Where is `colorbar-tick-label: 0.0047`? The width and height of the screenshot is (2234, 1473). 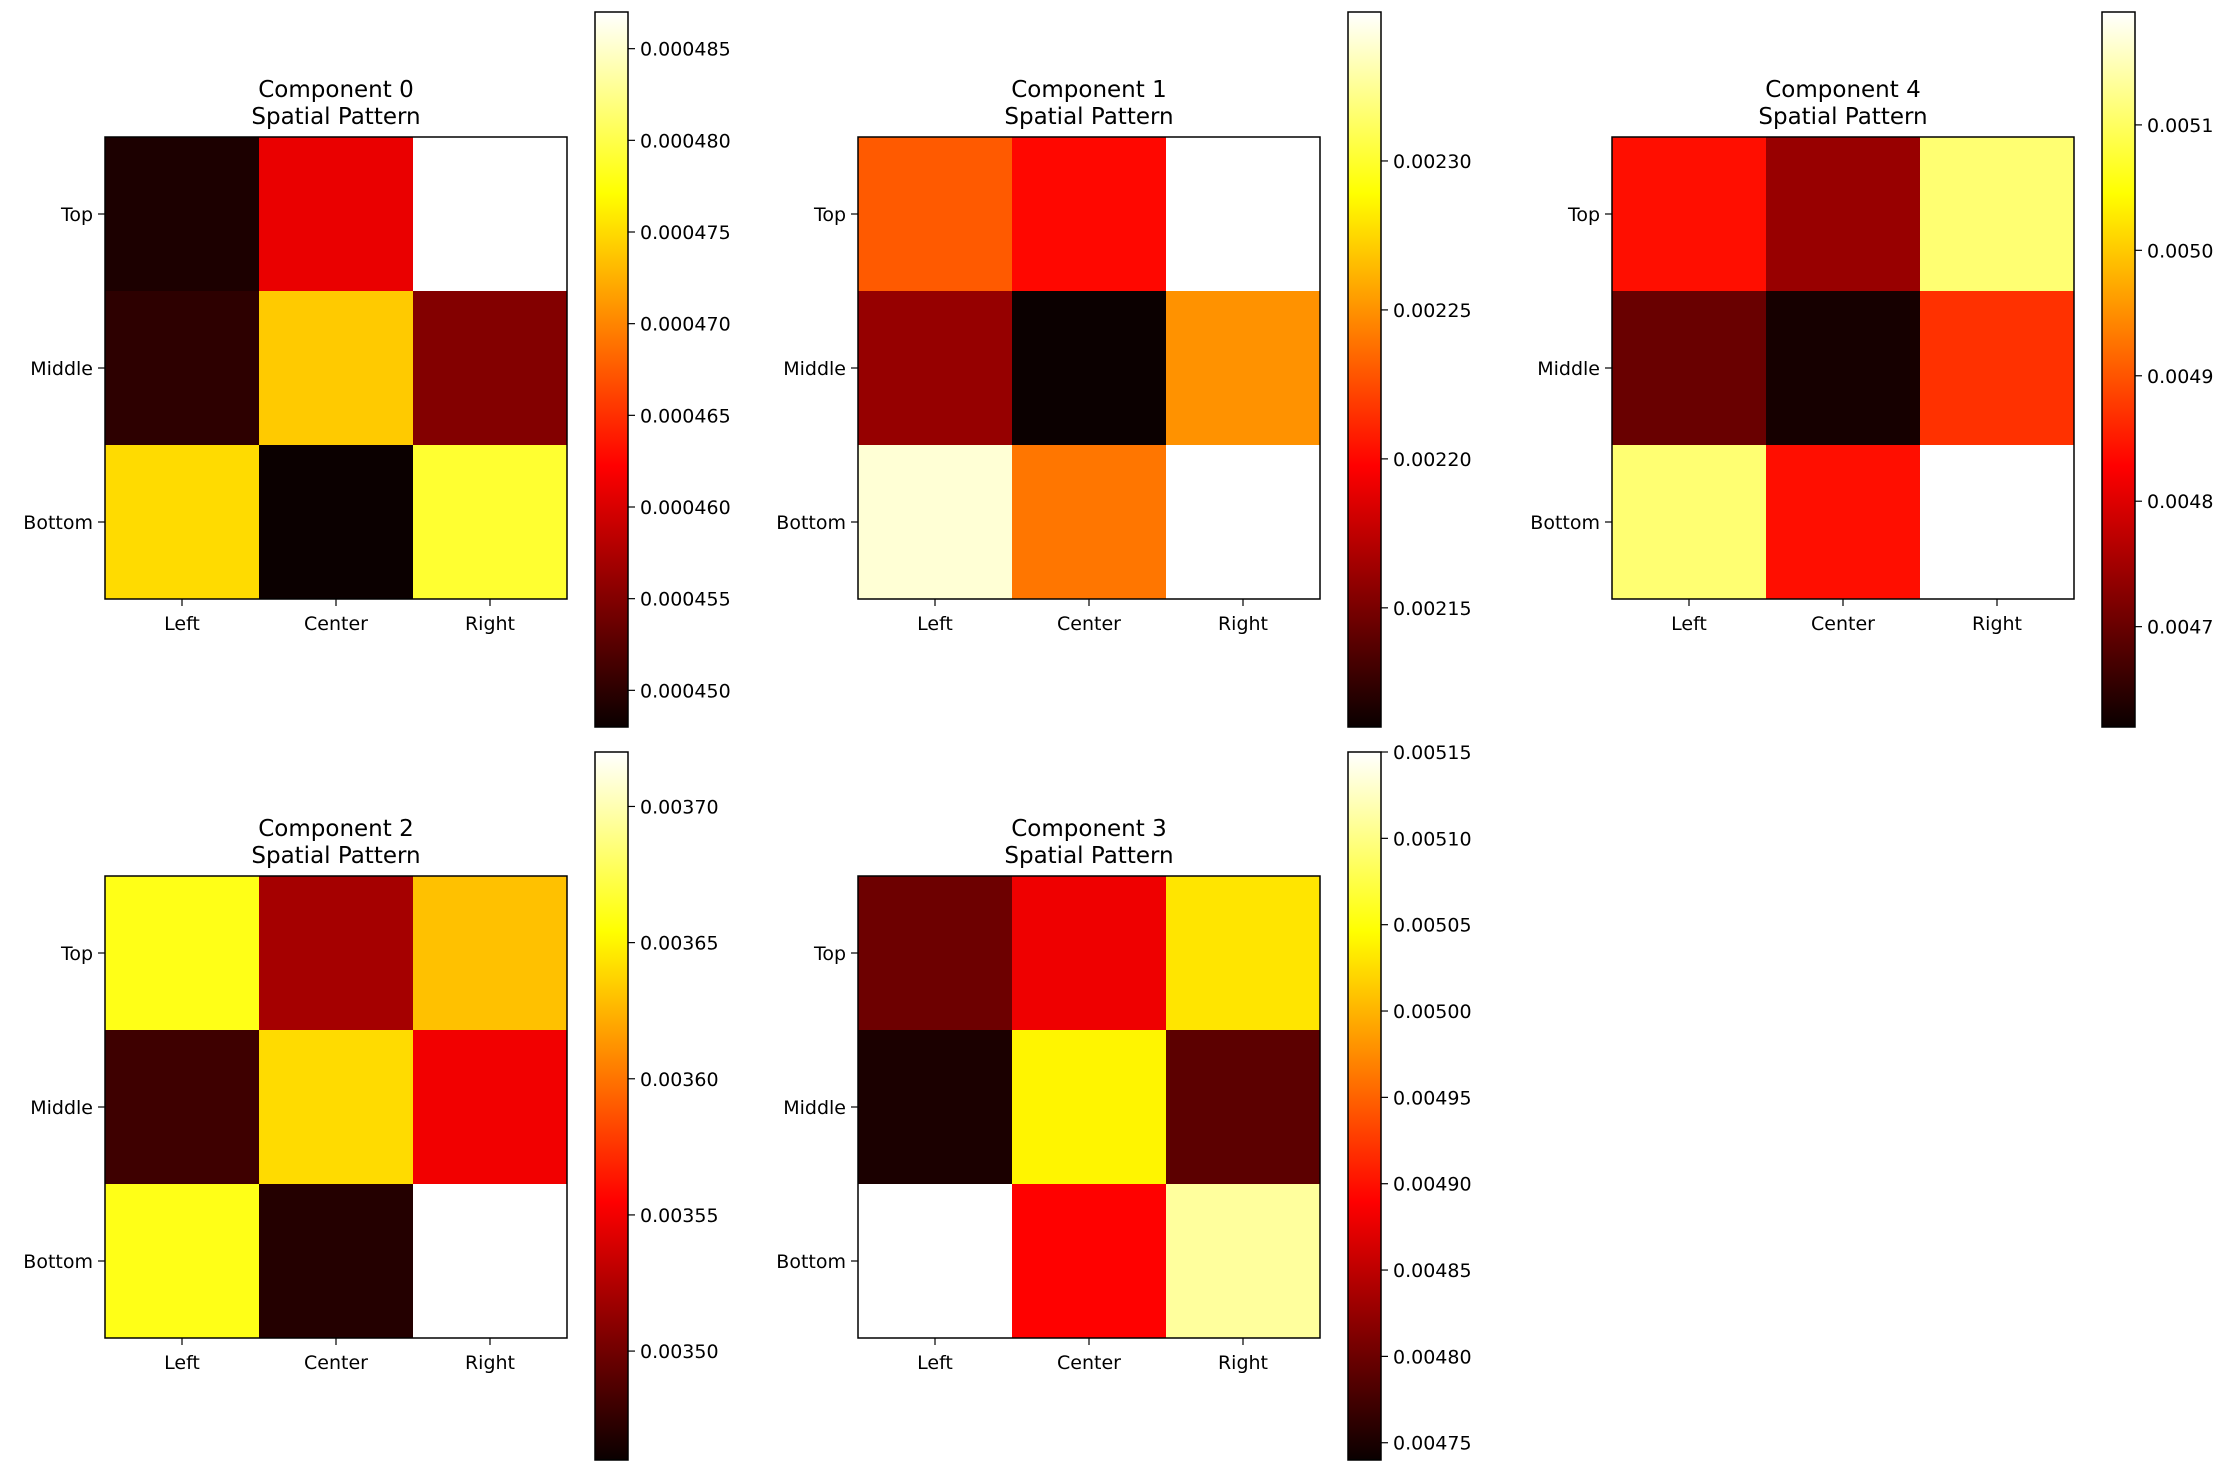
colorbar-tick-label: 0.0047 is located at coordinates (2180, 628).